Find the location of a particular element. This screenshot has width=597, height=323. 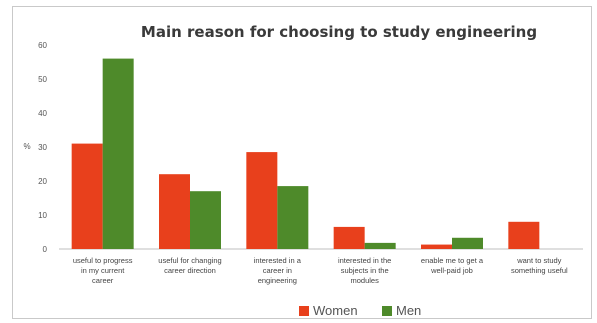

y-tick-label: 40 is located at coordinates (42, 113).